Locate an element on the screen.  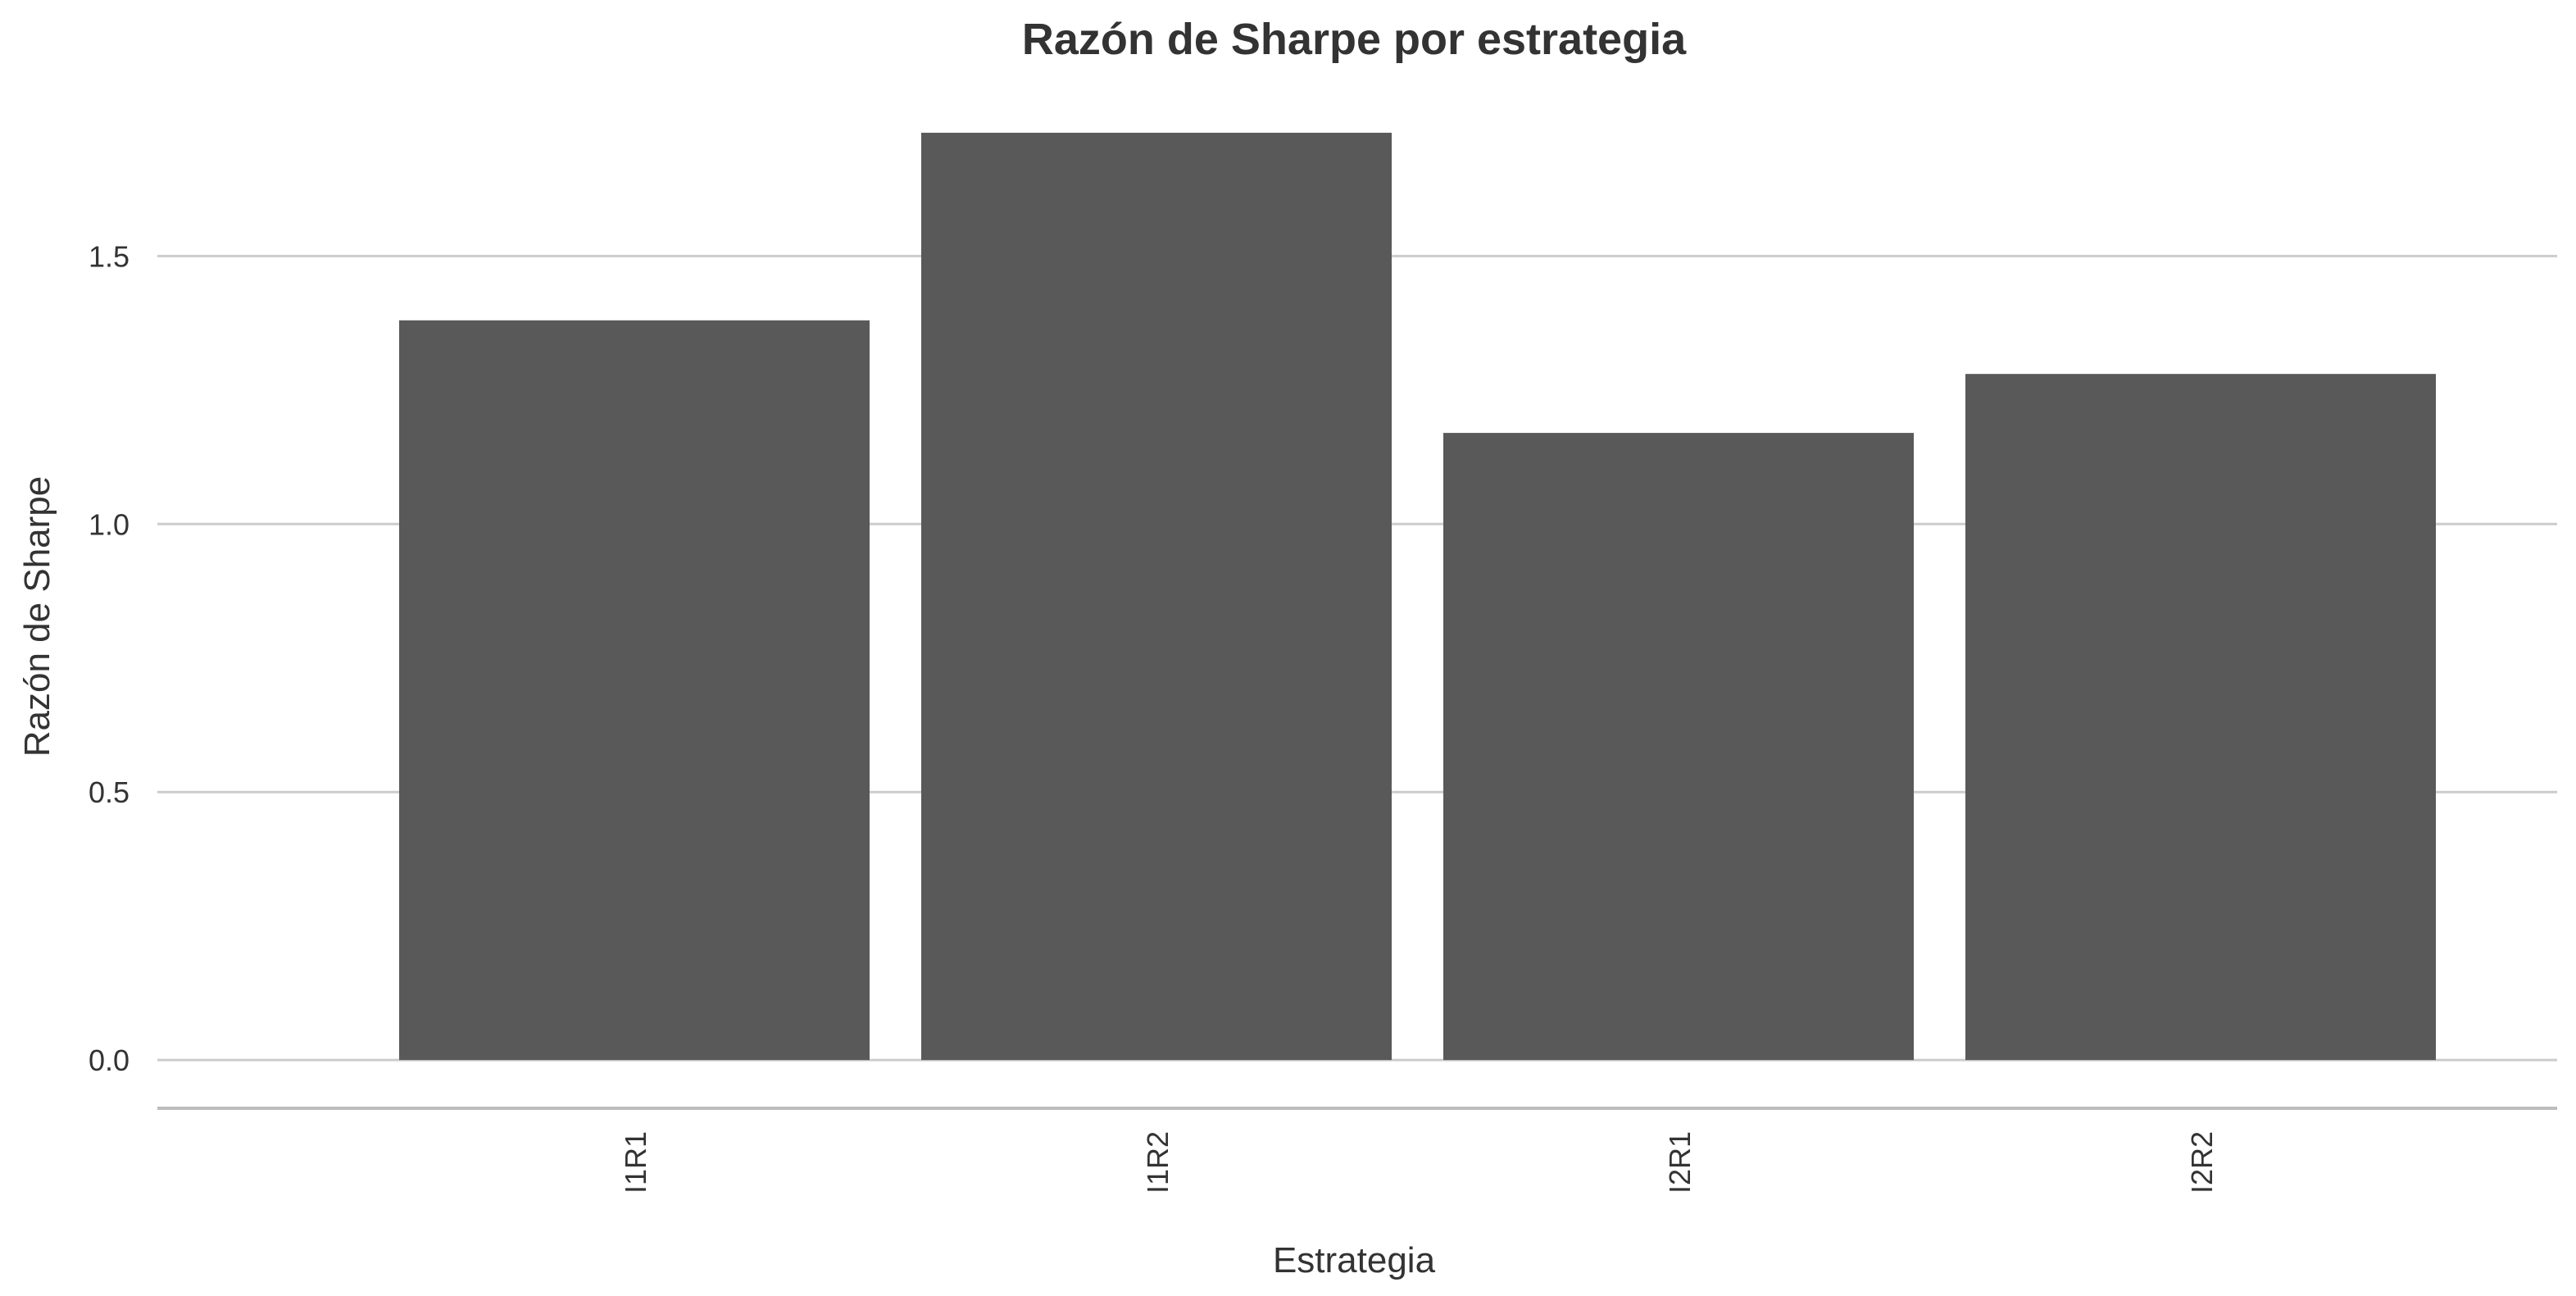
bar-i2r2 is located at coordinates (2200, 717).